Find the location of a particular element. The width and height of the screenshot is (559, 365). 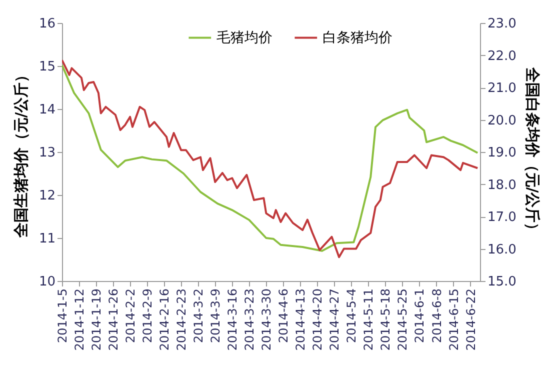

x-tick-label: 2014-1-5 is located at coordinates (63, 315).